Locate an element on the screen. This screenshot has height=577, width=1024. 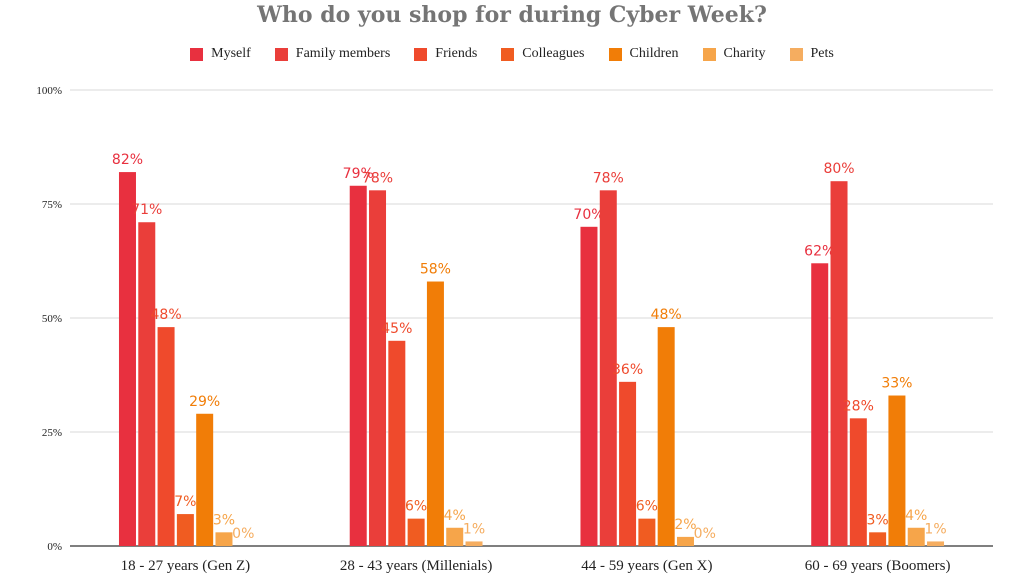
legend-item: Children is located at coordinates (643, 54).